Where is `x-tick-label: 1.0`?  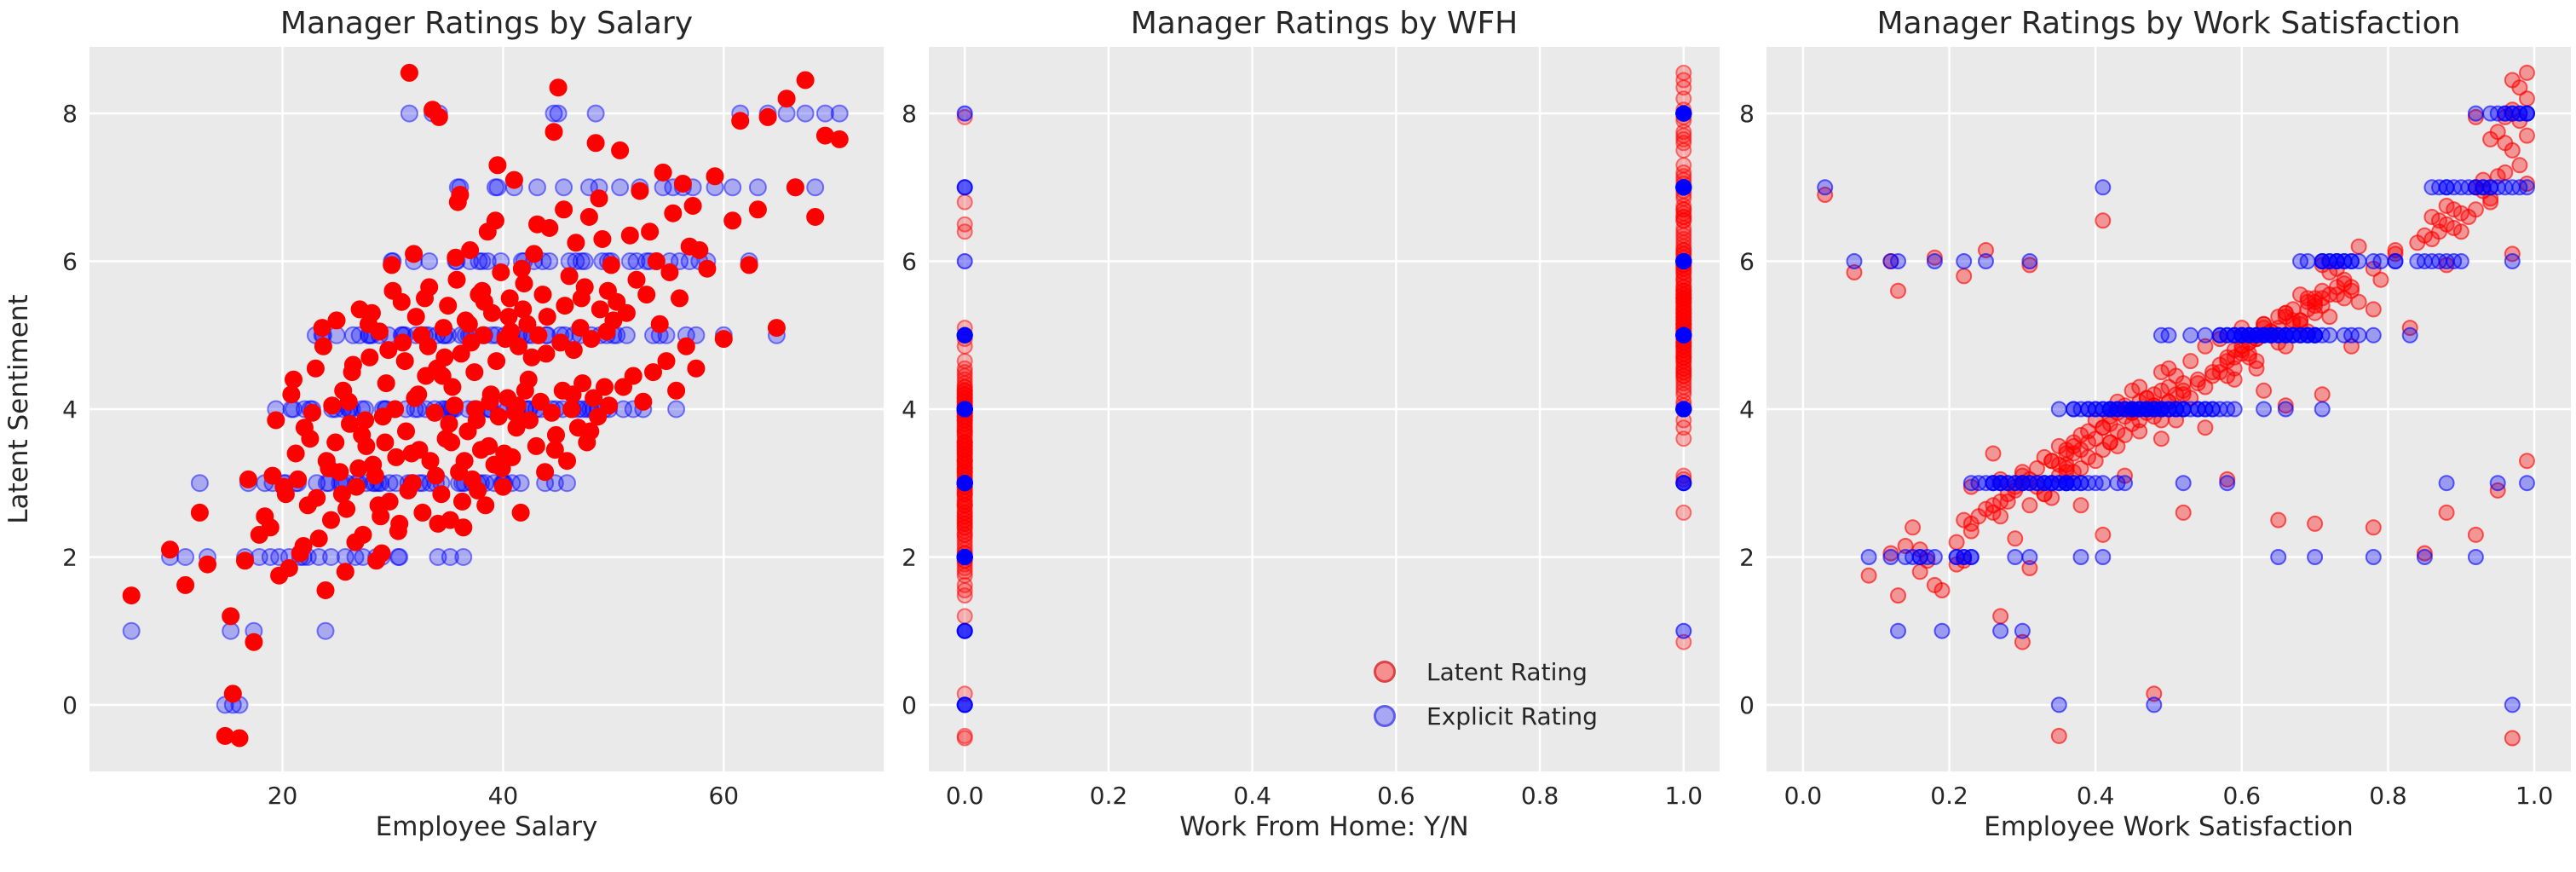 x-tick-label: 1.0 is located at coordinates (1684, 796).